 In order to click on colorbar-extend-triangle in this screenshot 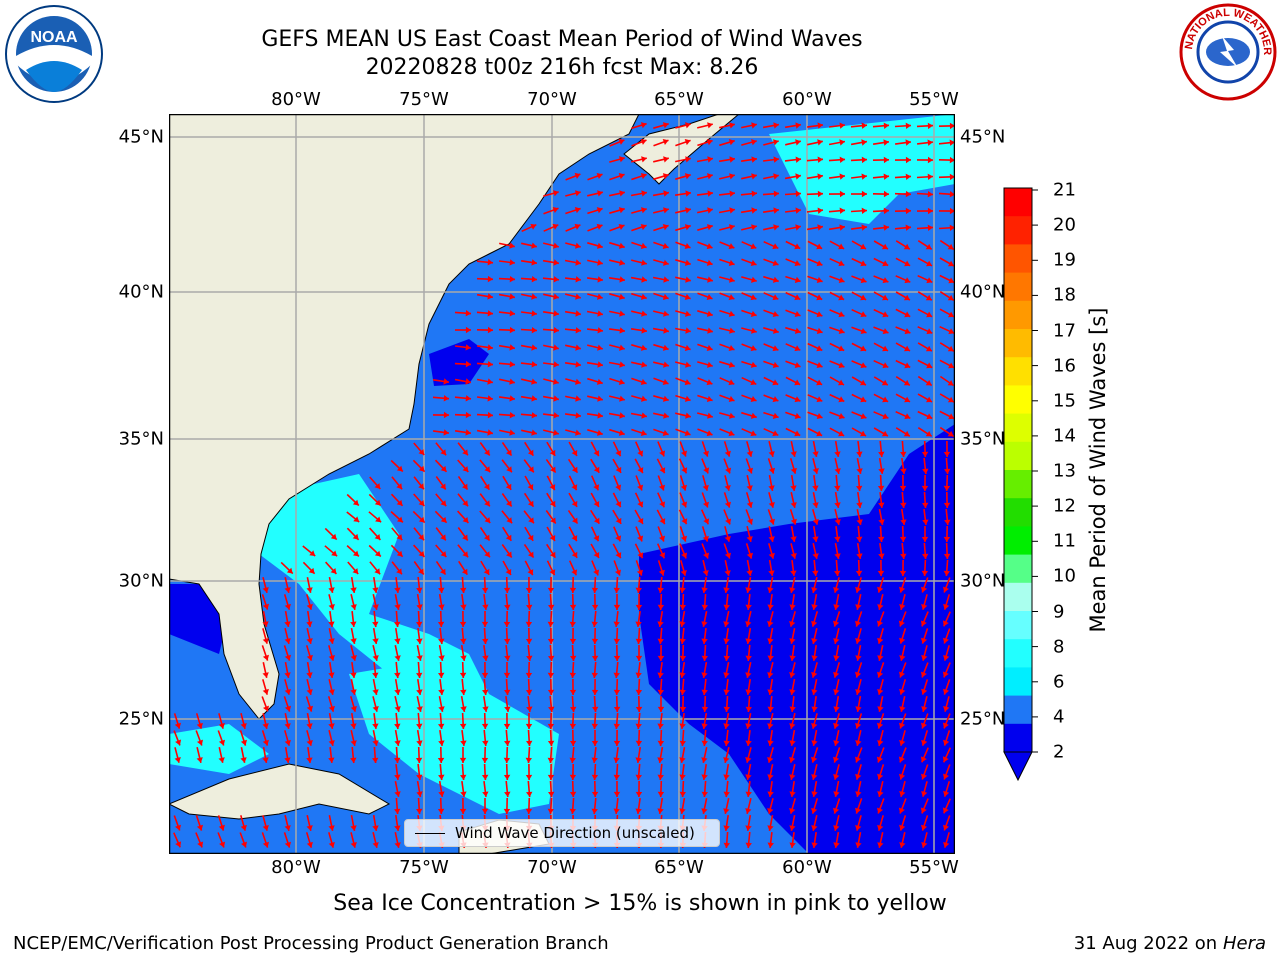, I will do `click(1018, 766)`.